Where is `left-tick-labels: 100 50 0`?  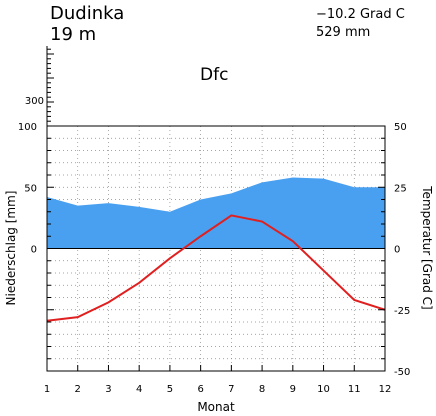
left-tick-labels: 100 50 0 is located at coordinates (27, 189).